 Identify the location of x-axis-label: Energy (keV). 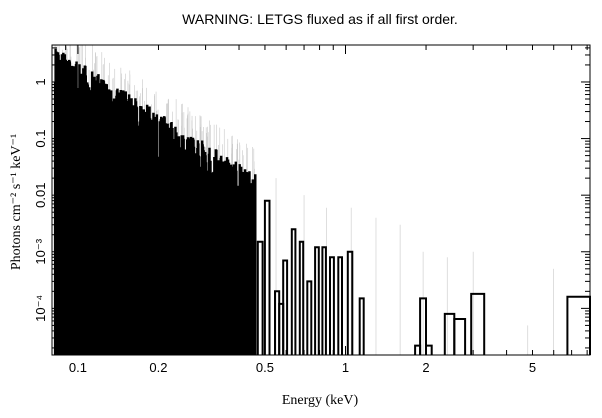
(320, 400).